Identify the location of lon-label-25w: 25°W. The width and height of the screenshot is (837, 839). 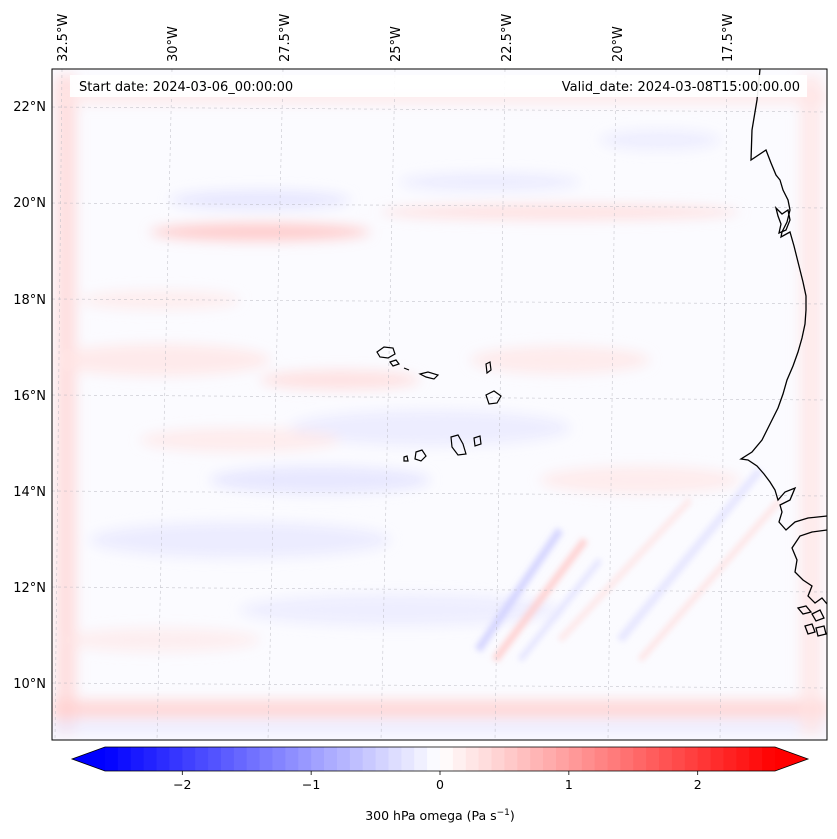
(396, 44).